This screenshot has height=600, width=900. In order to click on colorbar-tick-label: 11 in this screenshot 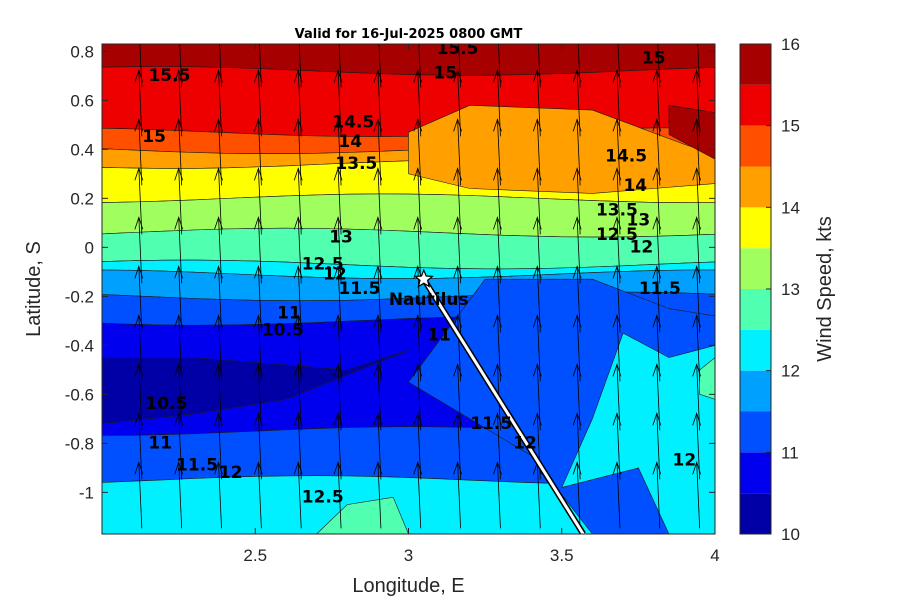, I will do `click(790, 452)`.